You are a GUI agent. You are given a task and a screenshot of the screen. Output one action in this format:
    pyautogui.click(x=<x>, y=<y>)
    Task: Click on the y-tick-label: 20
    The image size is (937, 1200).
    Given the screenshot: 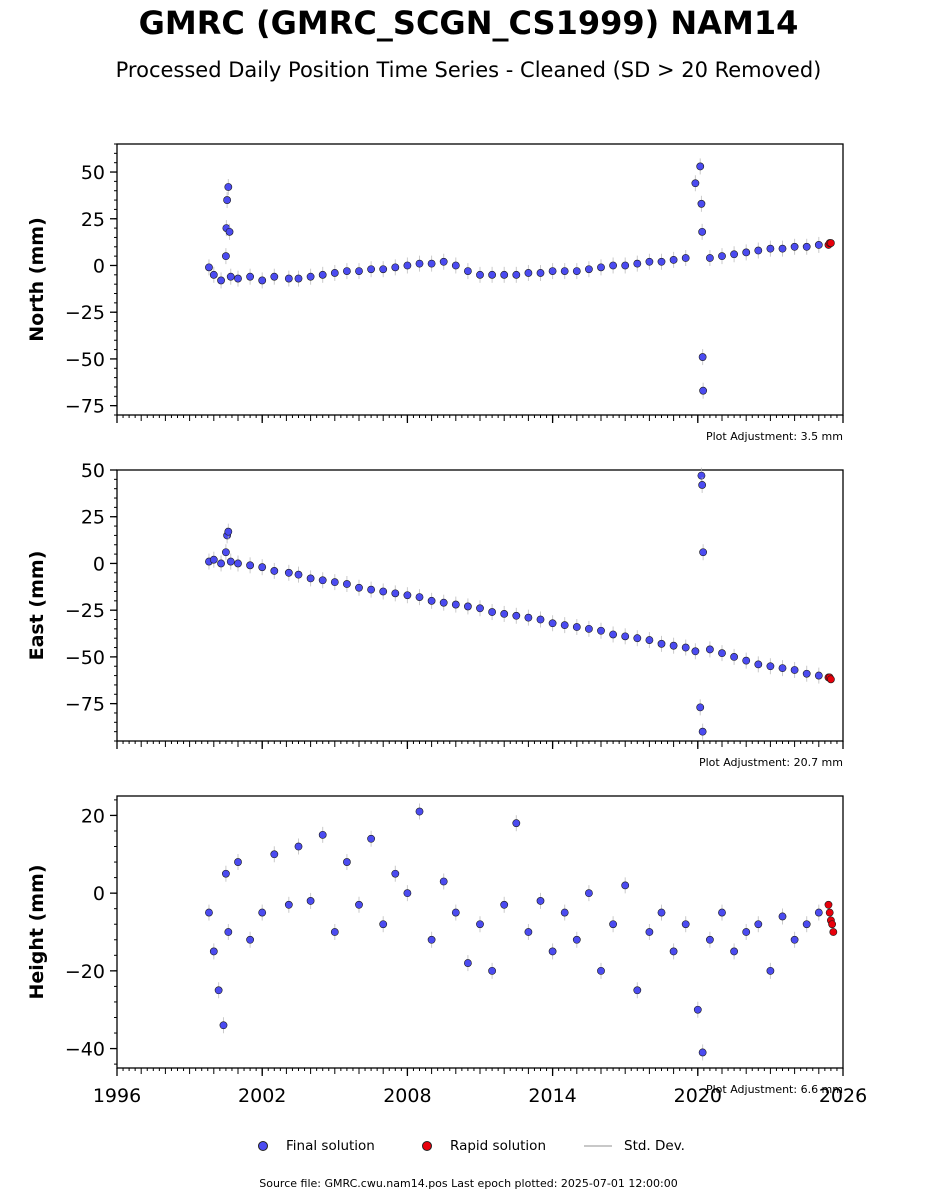 What is the action you would take?
    pyautogui.click(x=93, y=816)
    